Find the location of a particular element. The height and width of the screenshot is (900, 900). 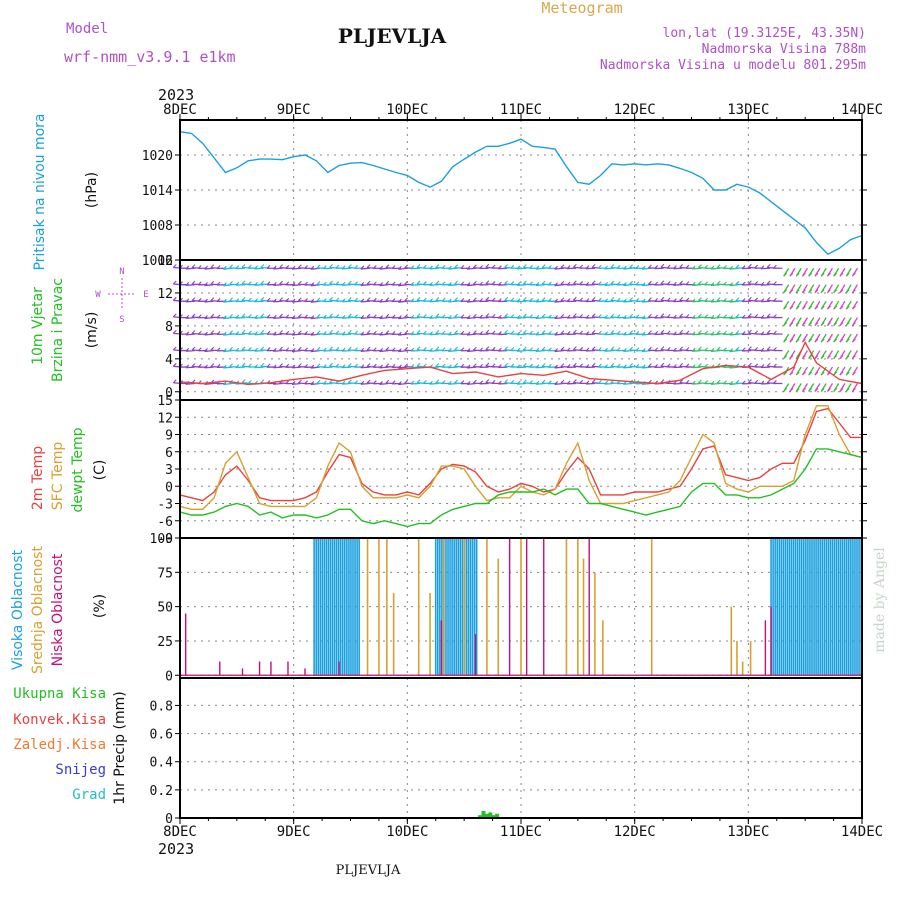

y-tick-label: 1002 is located at coordinates (157, 261).